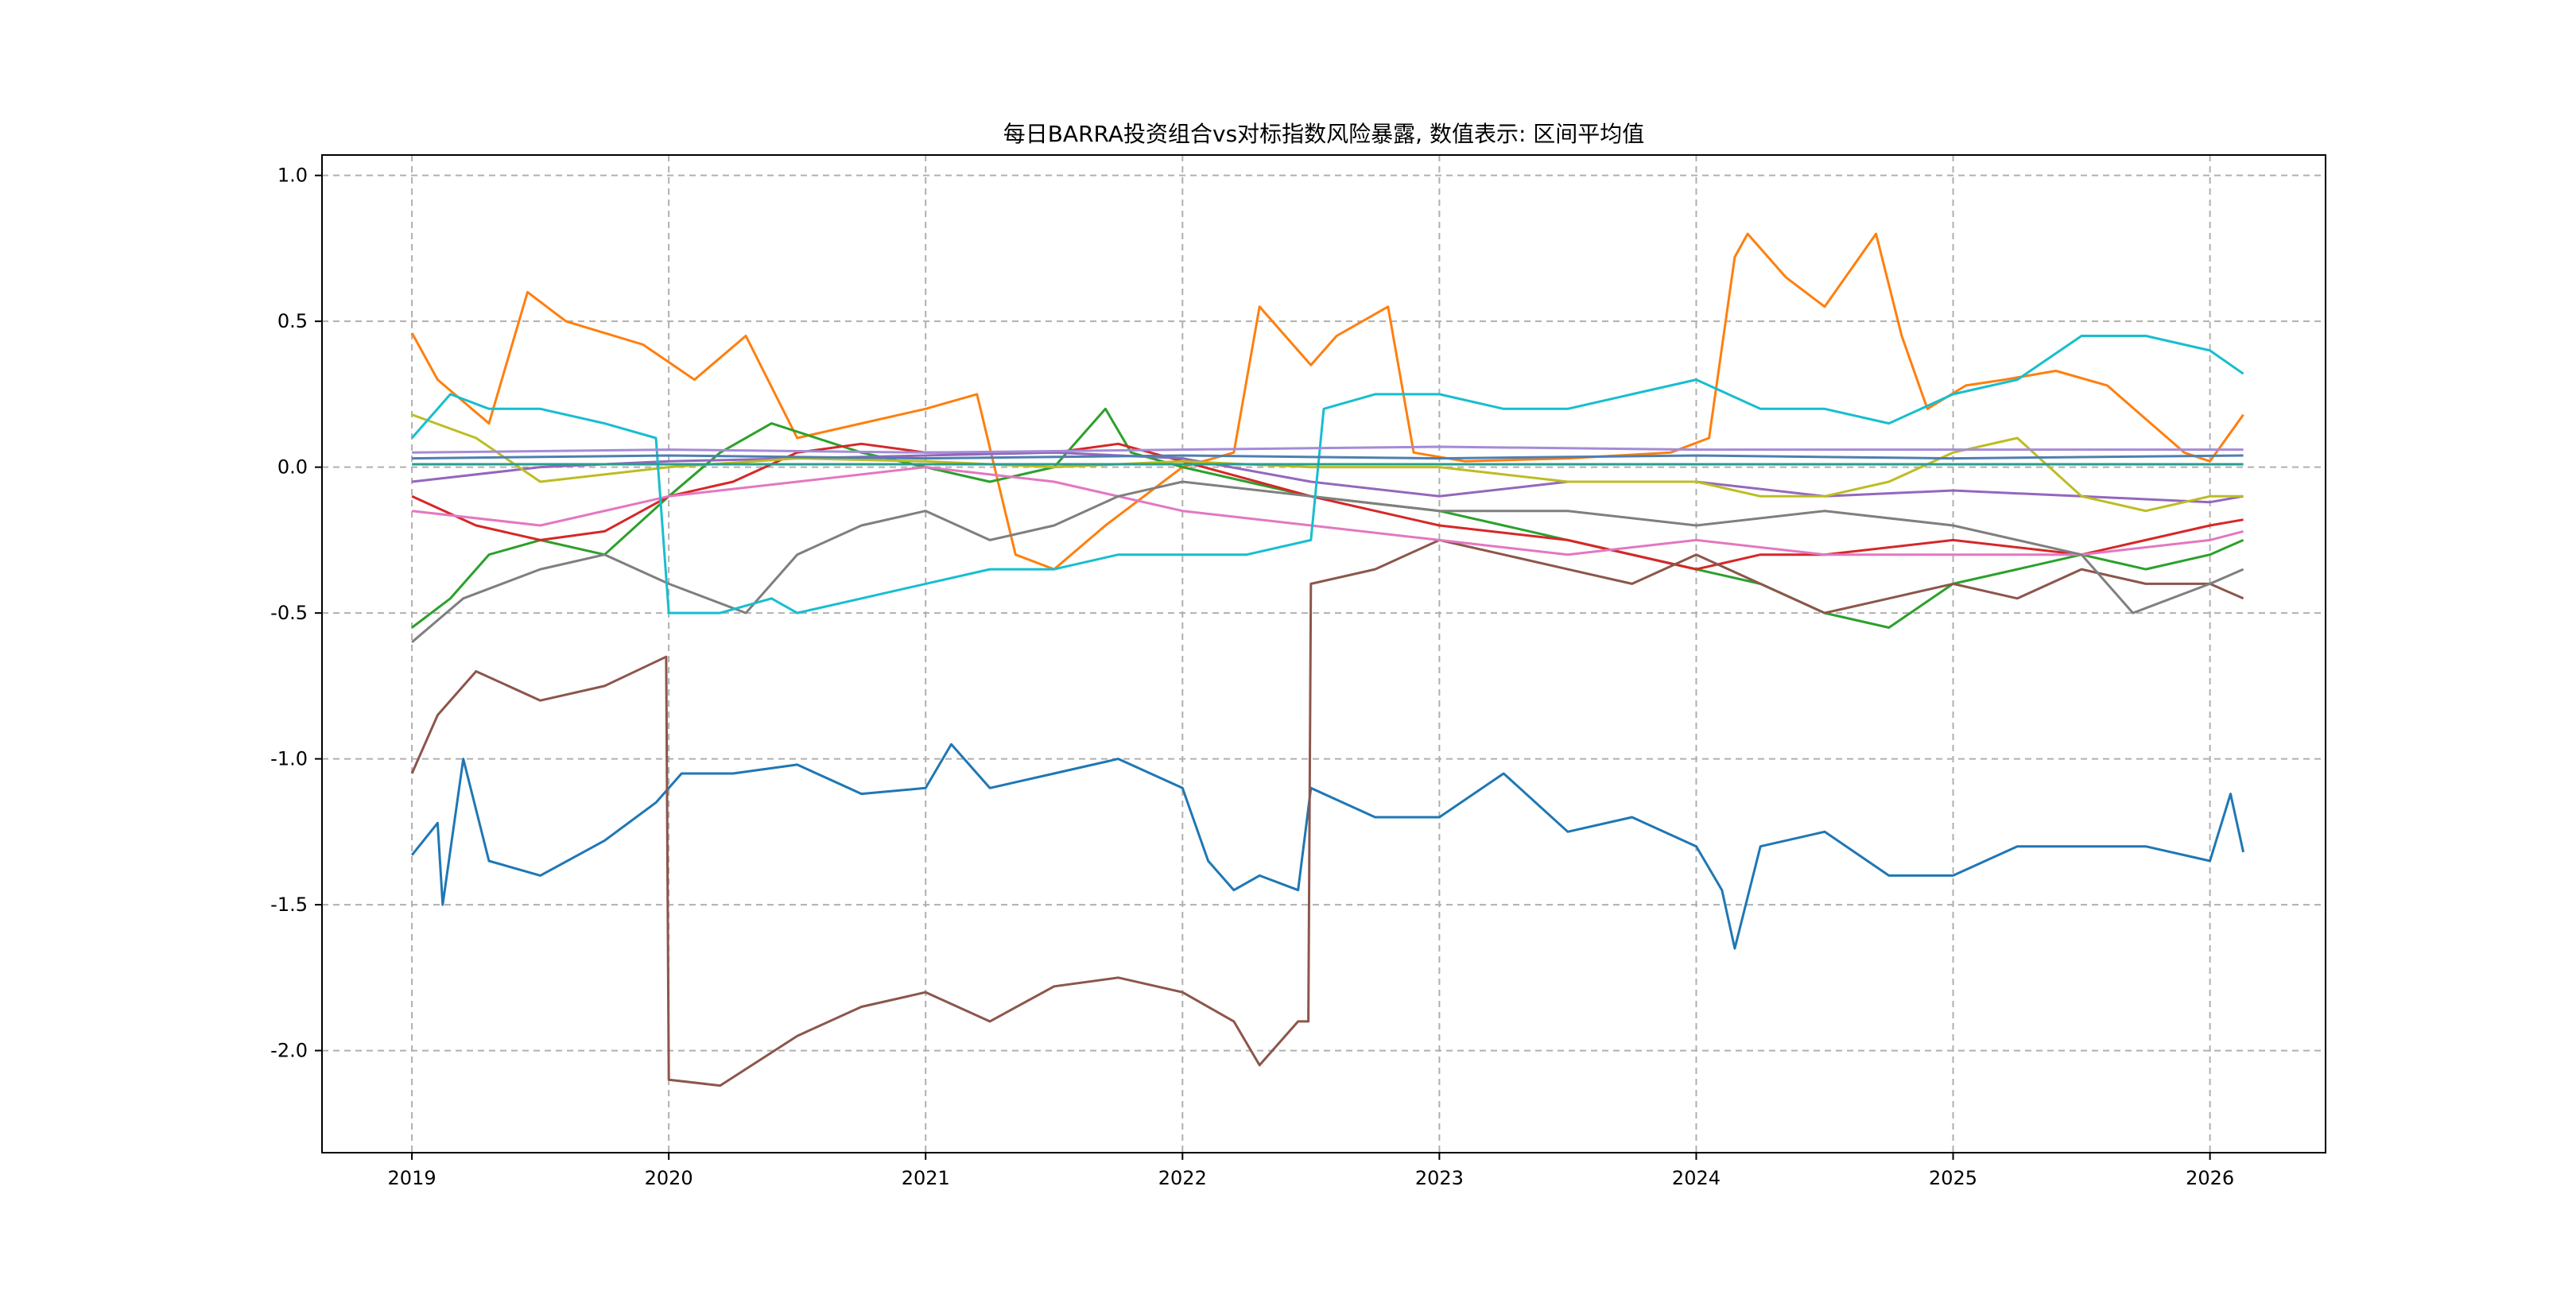 This screenshot has height=1291, width=2576. I want to click on series-lilac-line, so click(1328, 449).